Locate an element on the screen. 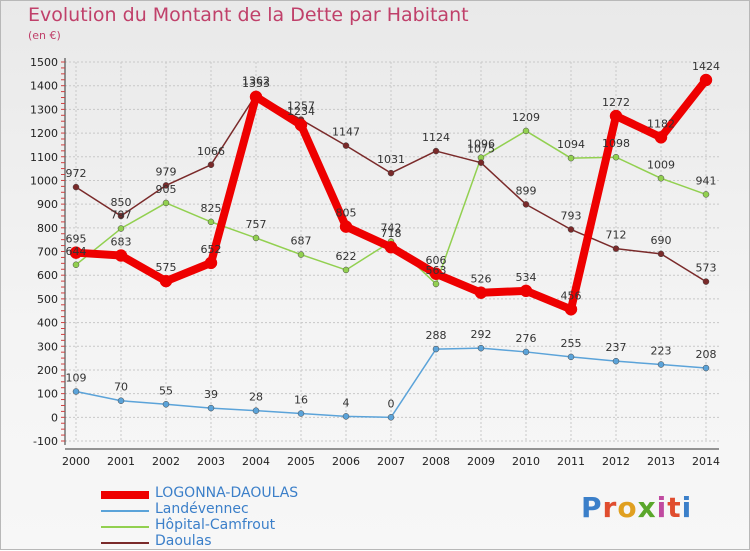  data-label-hopital-camfrout: 563 is located at coordinates (436, 270).